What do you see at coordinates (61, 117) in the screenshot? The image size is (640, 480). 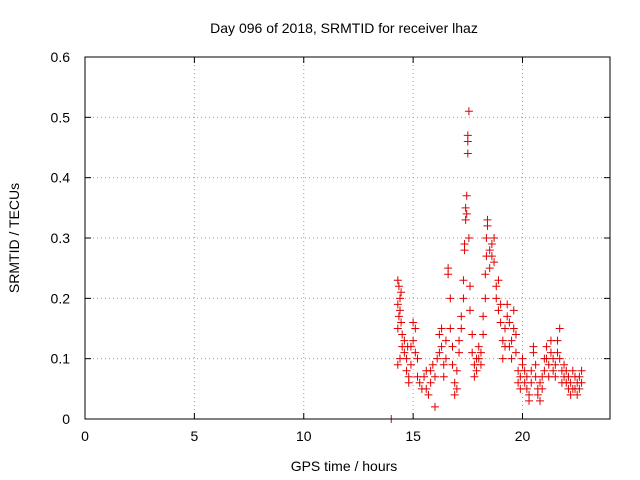 I see `y-tick-label: 0.5` at bounding box center [61, 117].